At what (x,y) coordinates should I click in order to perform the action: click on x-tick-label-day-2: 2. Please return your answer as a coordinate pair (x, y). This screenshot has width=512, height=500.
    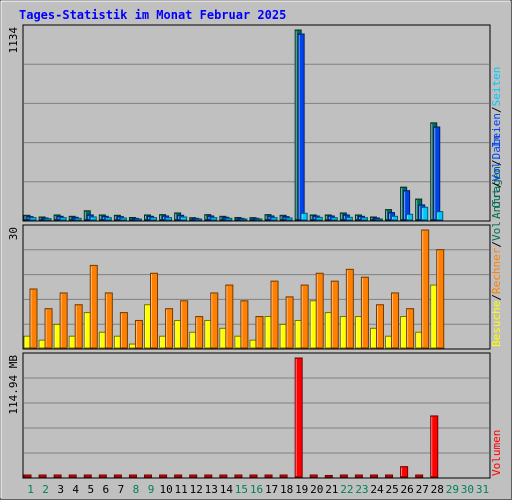
    Looking at the image, I should click on (45, 489).